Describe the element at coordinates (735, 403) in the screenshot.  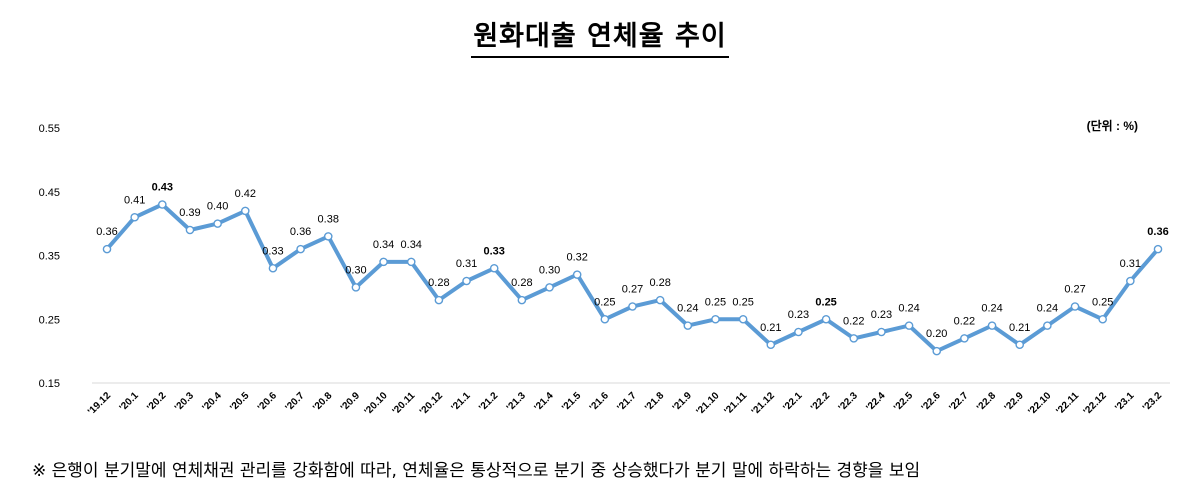
I see `x-tick-label: '21.11` at that location.